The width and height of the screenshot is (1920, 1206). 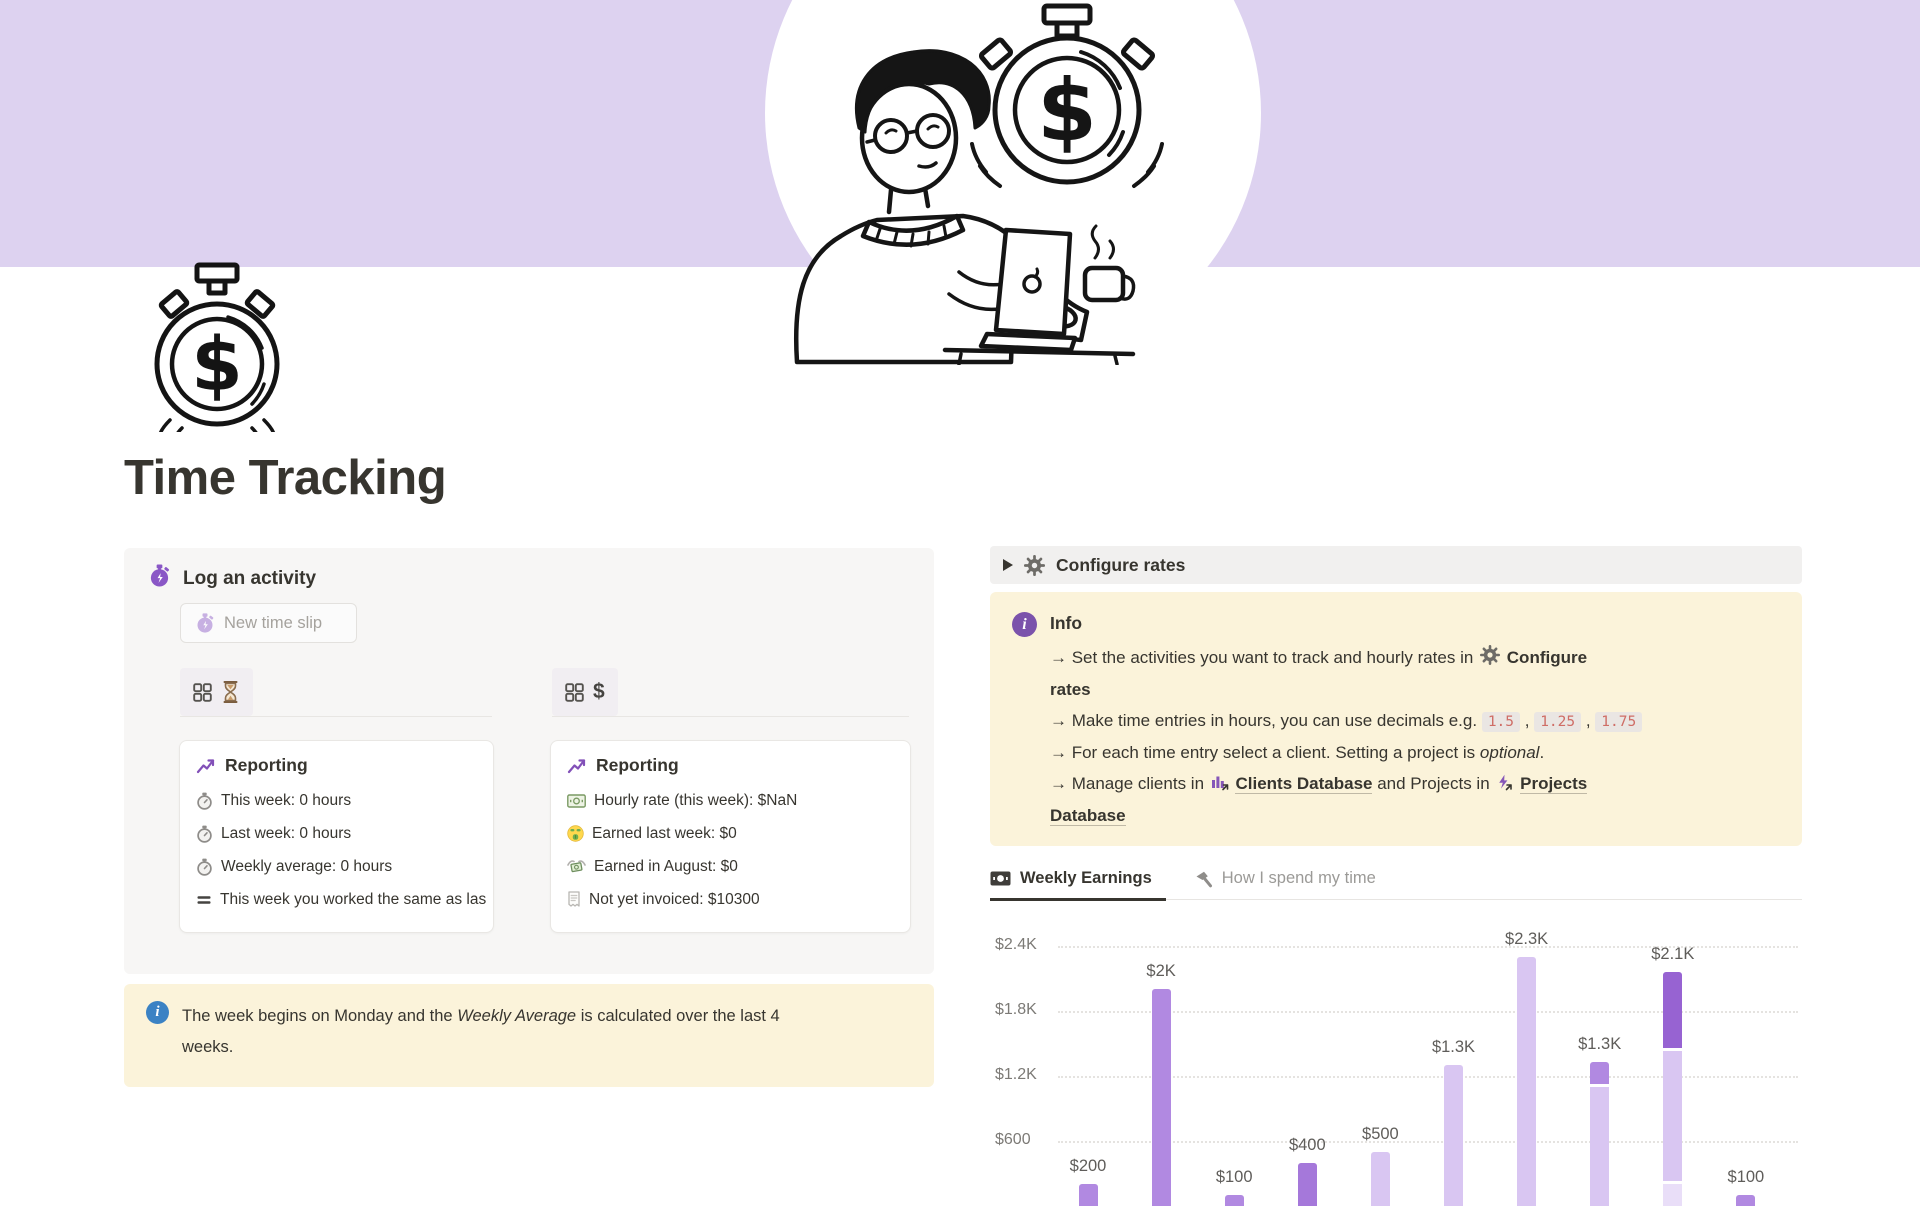 What do you see at coordinates (1619, 722) in the screenshot?
I see `inline-code: 1.75` at bounding box center [1619, 722].